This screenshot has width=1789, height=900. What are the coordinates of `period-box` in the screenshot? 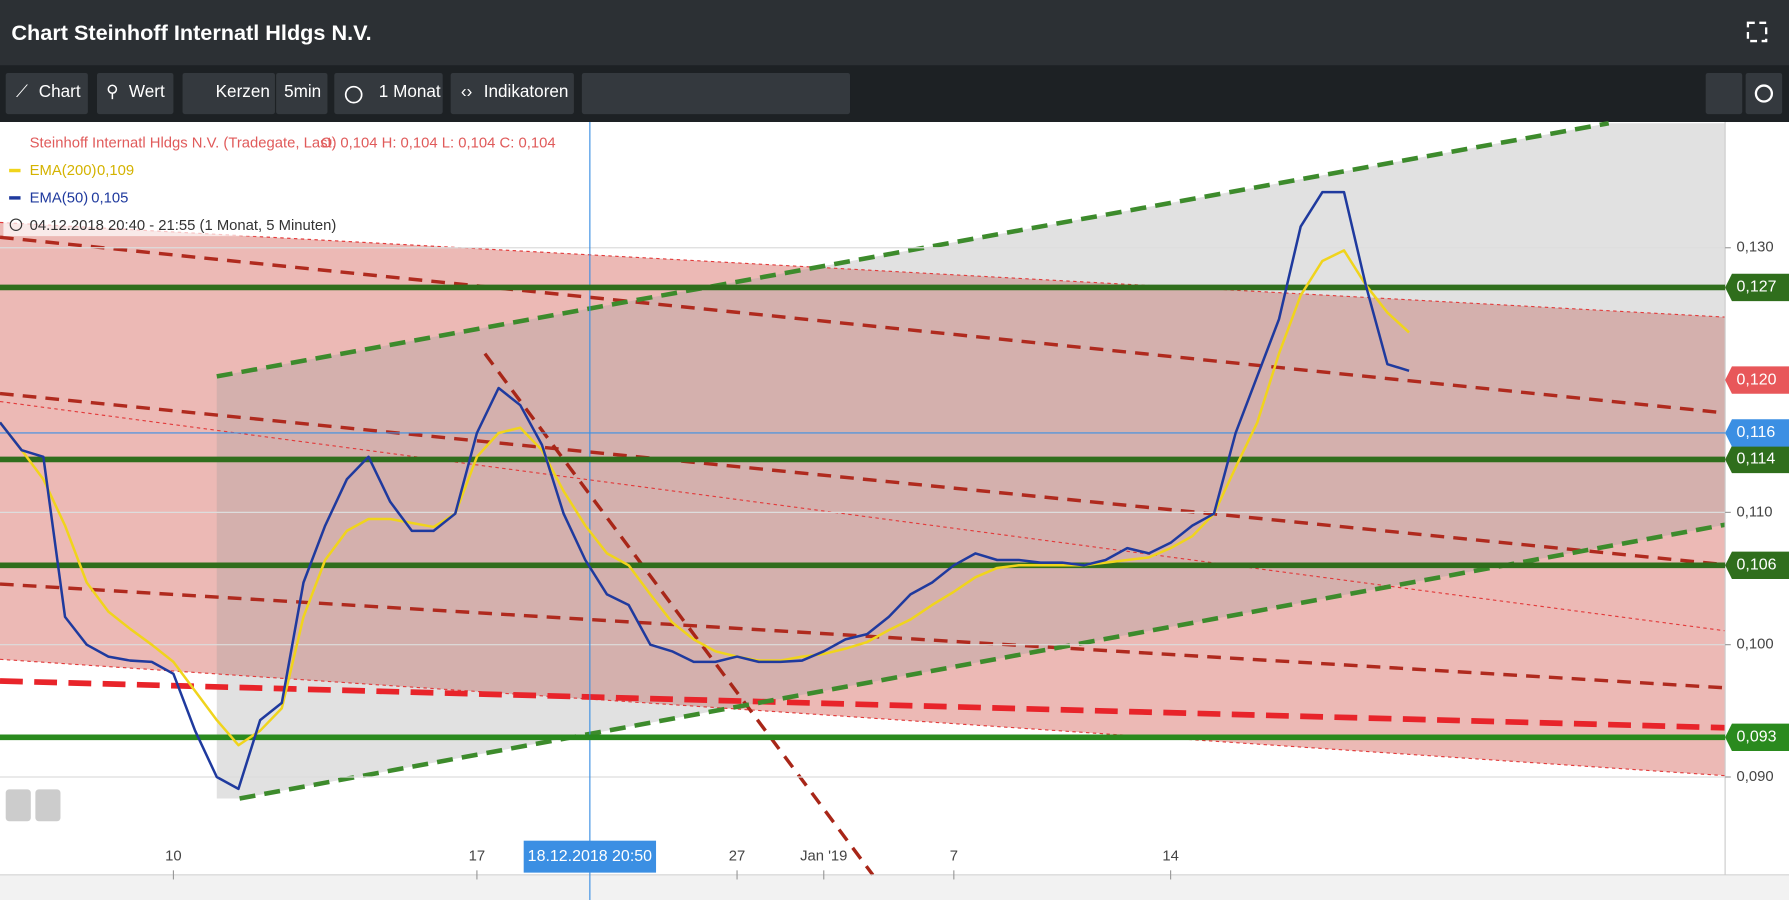 It's located at (166, 225).